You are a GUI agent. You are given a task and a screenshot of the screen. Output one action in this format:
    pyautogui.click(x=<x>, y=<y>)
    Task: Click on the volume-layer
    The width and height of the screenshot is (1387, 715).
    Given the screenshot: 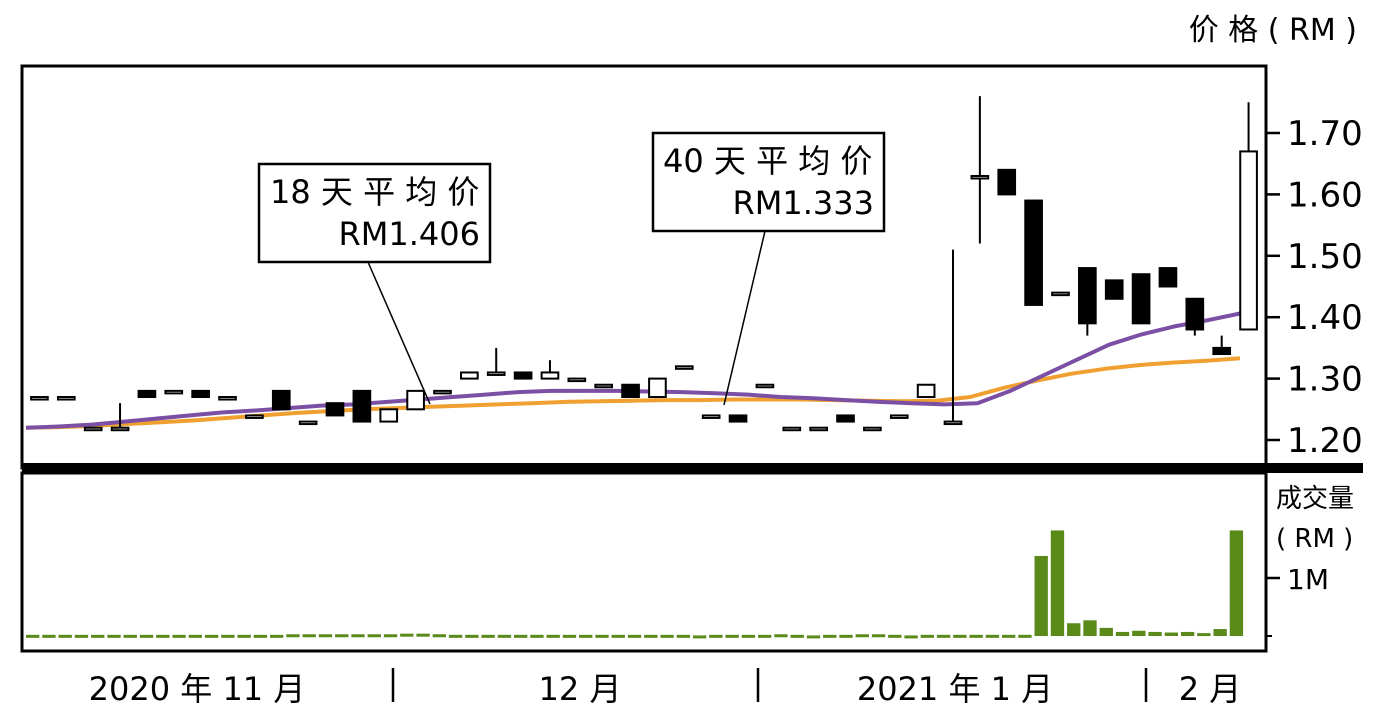 What is the action you would take?
    pyautogui.click(x=635, y=584)
    